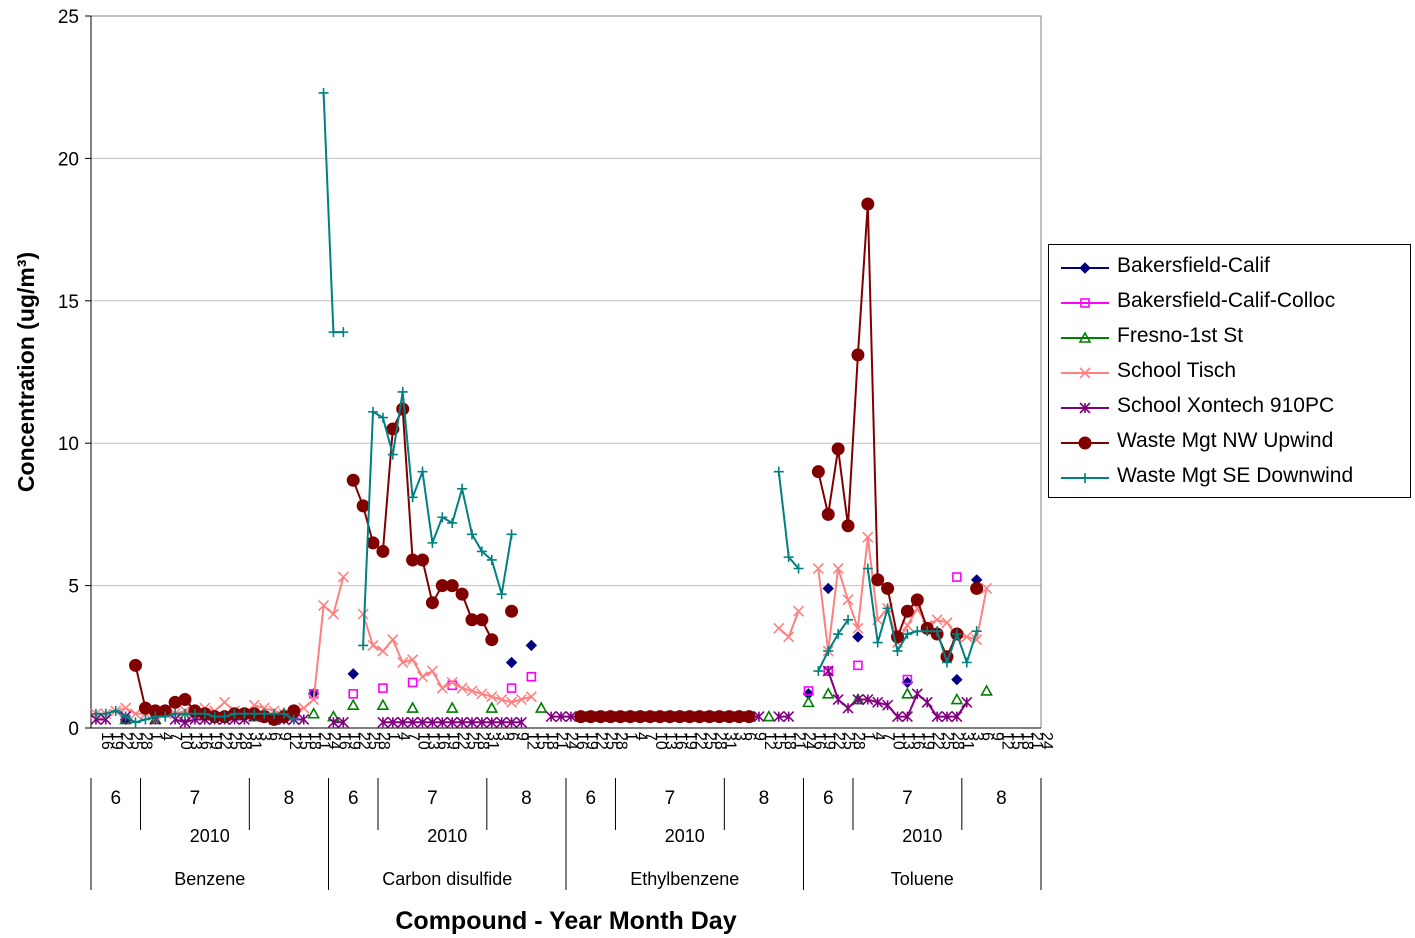  I want to click on x-tick-label-day: 24, so click(809, 741).